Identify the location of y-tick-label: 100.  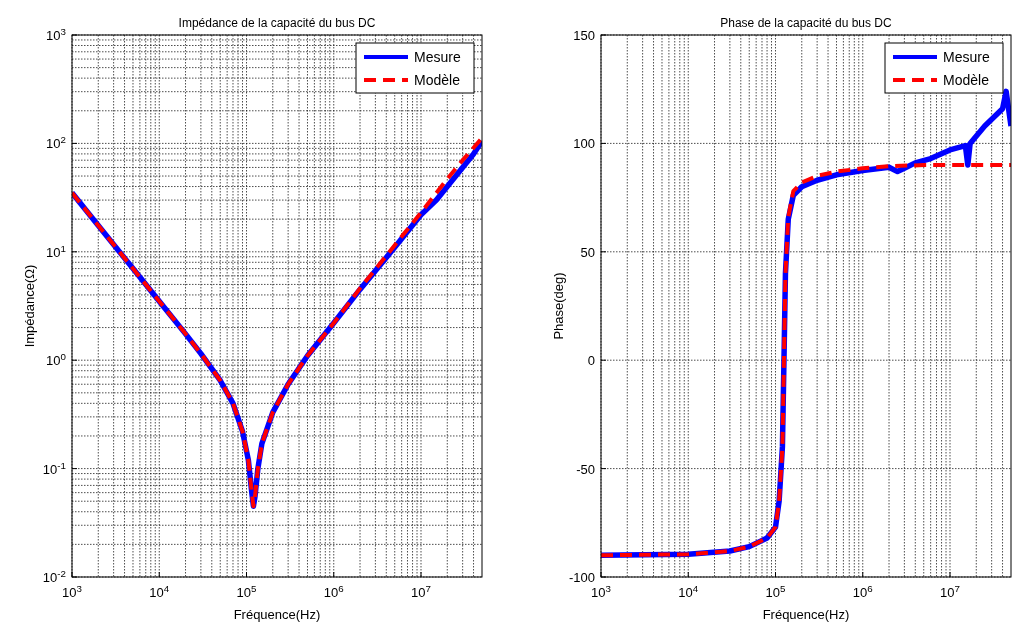
(584, 144).